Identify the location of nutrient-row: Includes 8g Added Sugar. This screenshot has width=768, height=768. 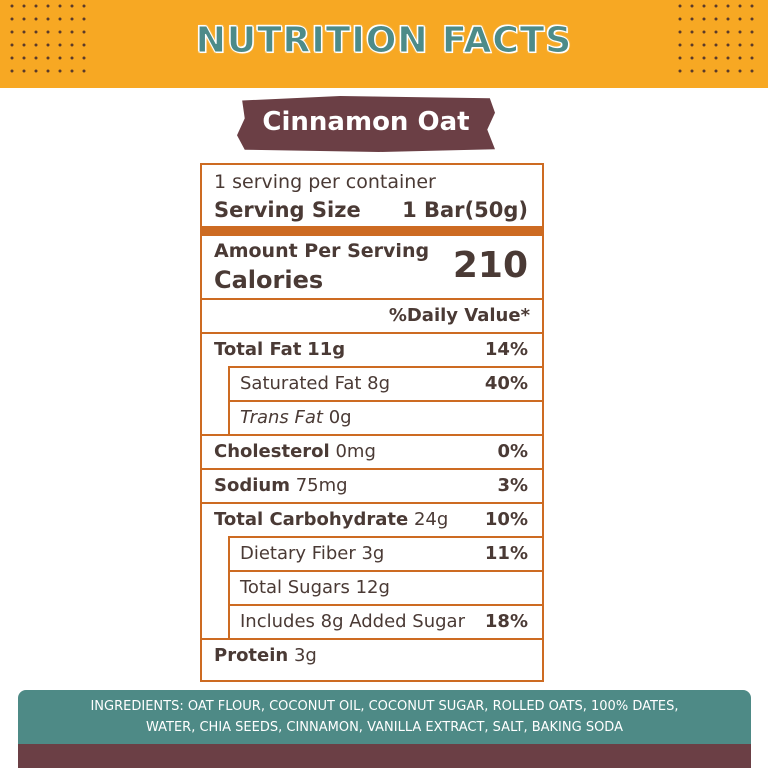
(352, 621).